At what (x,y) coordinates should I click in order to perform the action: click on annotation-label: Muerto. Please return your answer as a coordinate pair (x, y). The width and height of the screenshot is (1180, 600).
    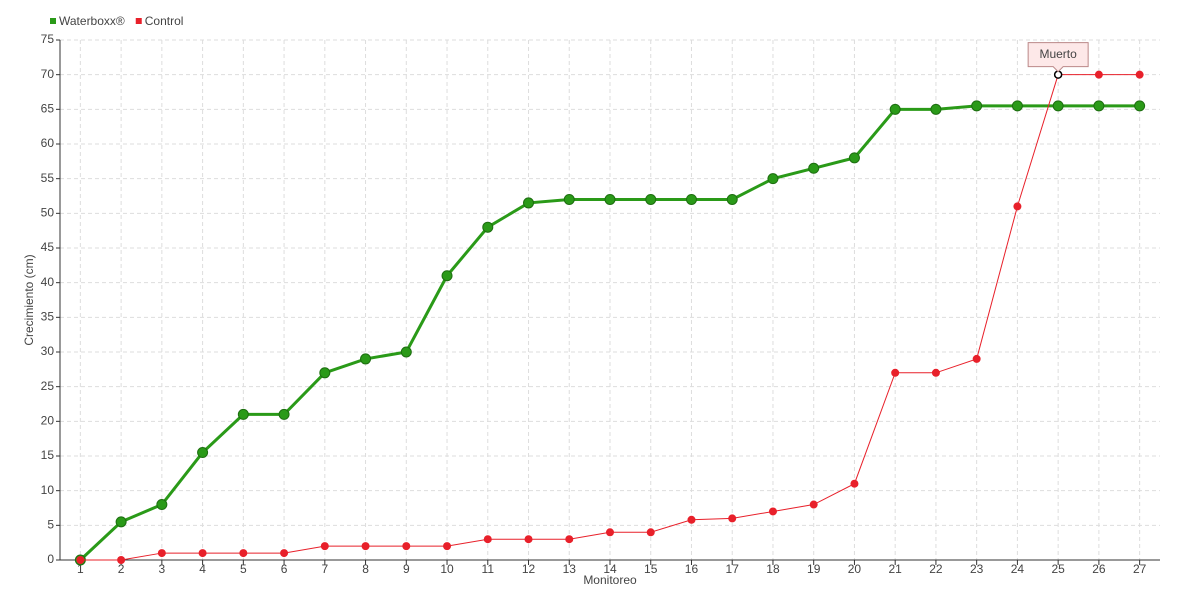
    Looking at the image, I should click on (1058, 54).